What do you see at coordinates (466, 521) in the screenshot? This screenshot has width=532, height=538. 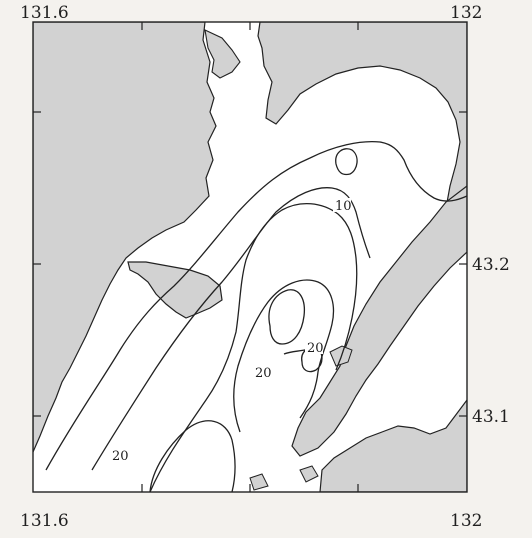 I see `lon-label-bottom-right: 132` at bounding box center [466, 521].